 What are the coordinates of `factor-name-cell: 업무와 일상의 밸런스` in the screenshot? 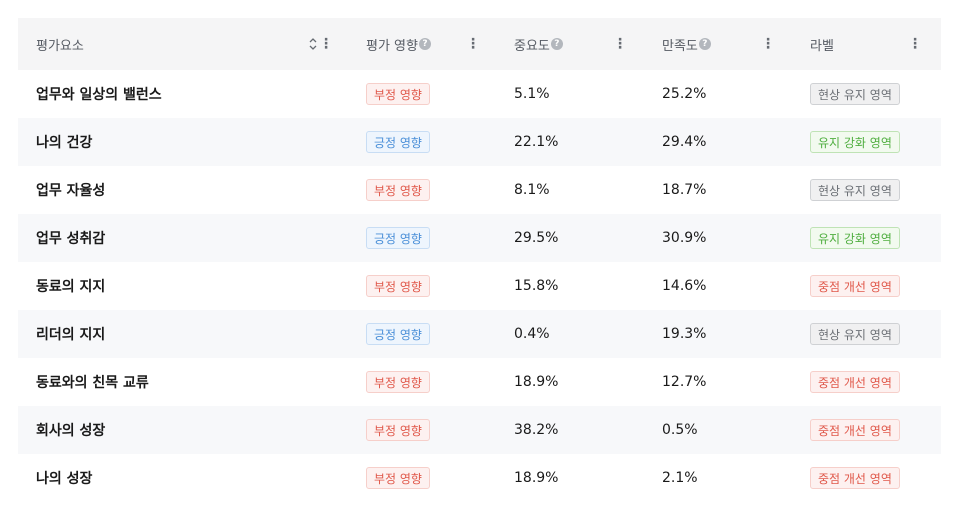 It's located at (181, 94).